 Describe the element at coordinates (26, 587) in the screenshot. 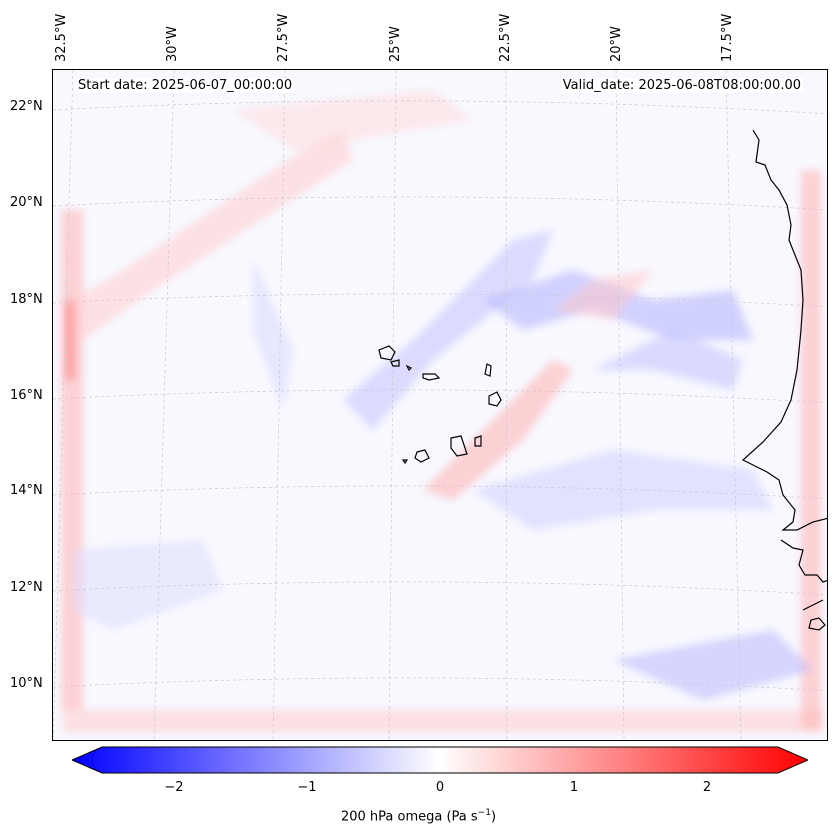

I see `lat-label: 12°N` at that location.